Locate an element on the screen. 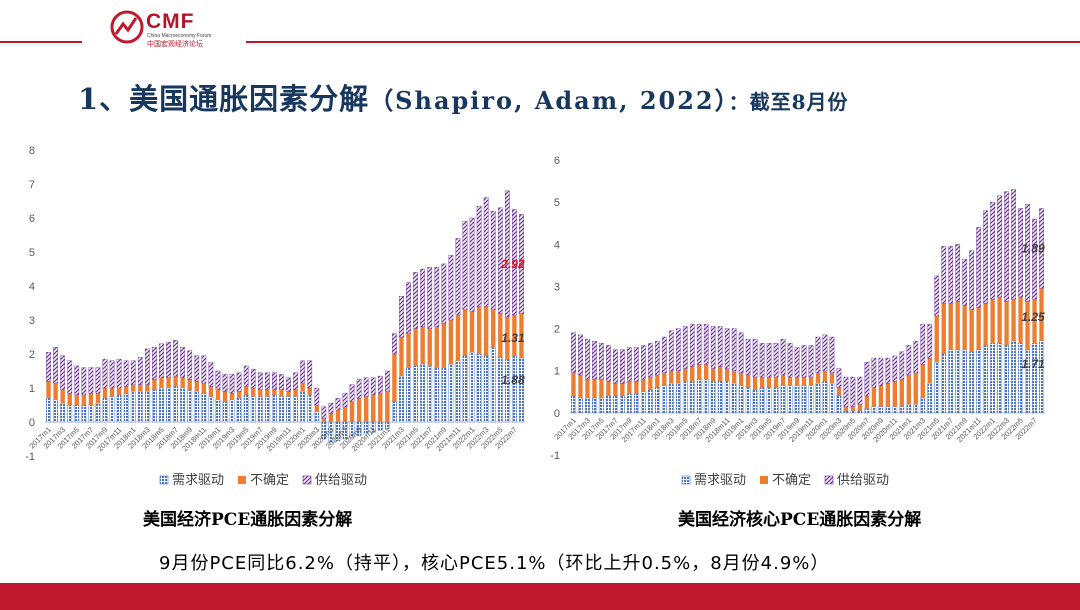 The width and height of the screenshot is (1080, 610). header-line-left is located at coordinates (41, 42).